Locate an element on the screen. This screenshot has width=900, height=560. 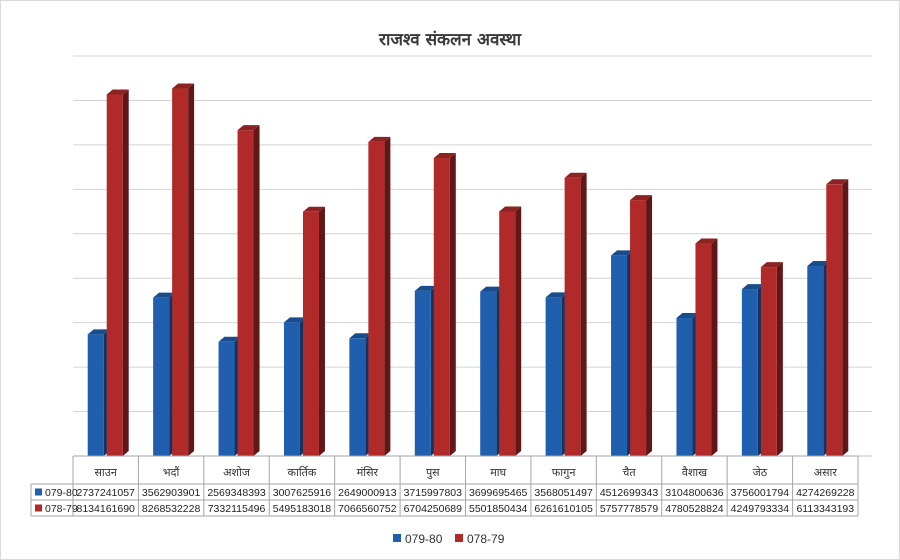
table-value: 5757778579 is located at coordinates (629, 509).